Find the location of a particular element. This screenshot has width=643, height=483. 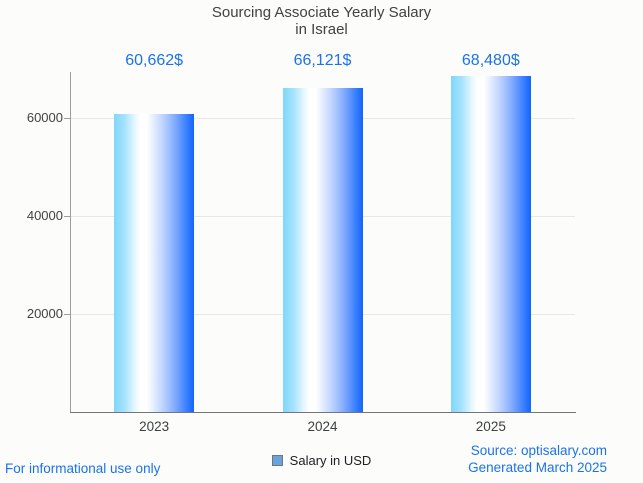

legend: Salary in USD is located at coordinates (321, 460).